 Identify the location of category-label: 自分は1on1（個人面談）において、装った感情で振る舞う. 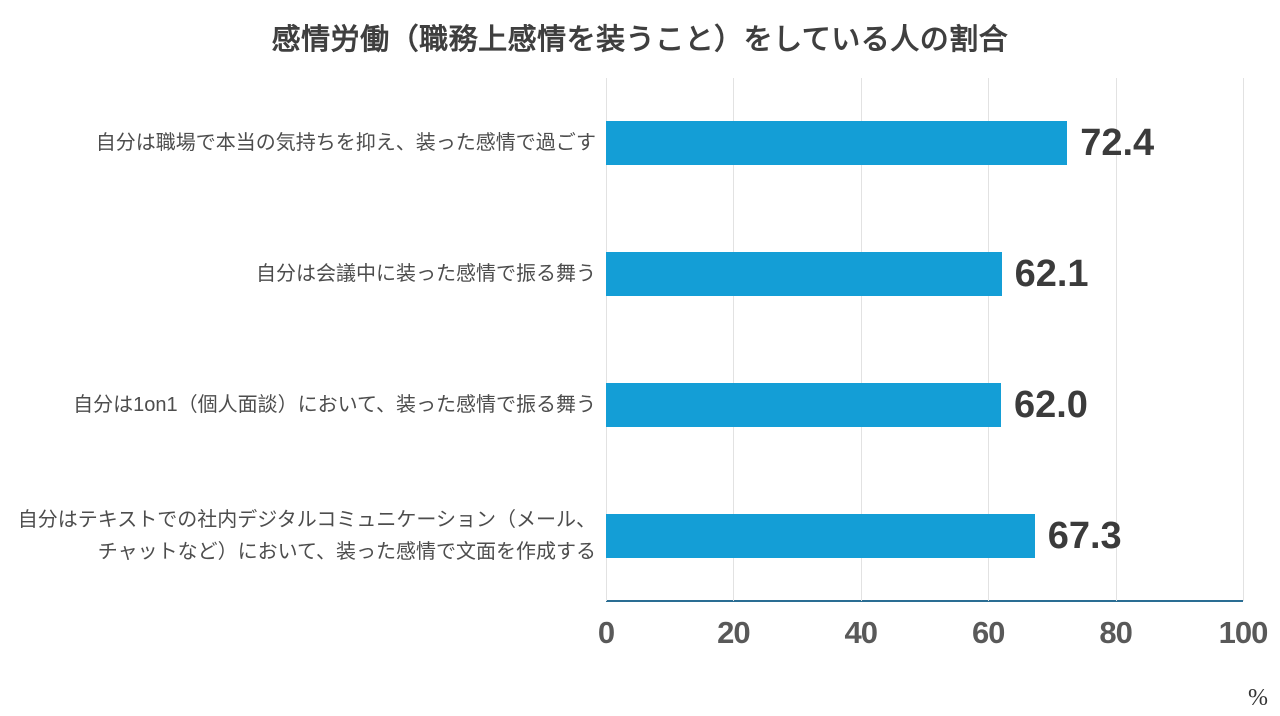
(334, 404).